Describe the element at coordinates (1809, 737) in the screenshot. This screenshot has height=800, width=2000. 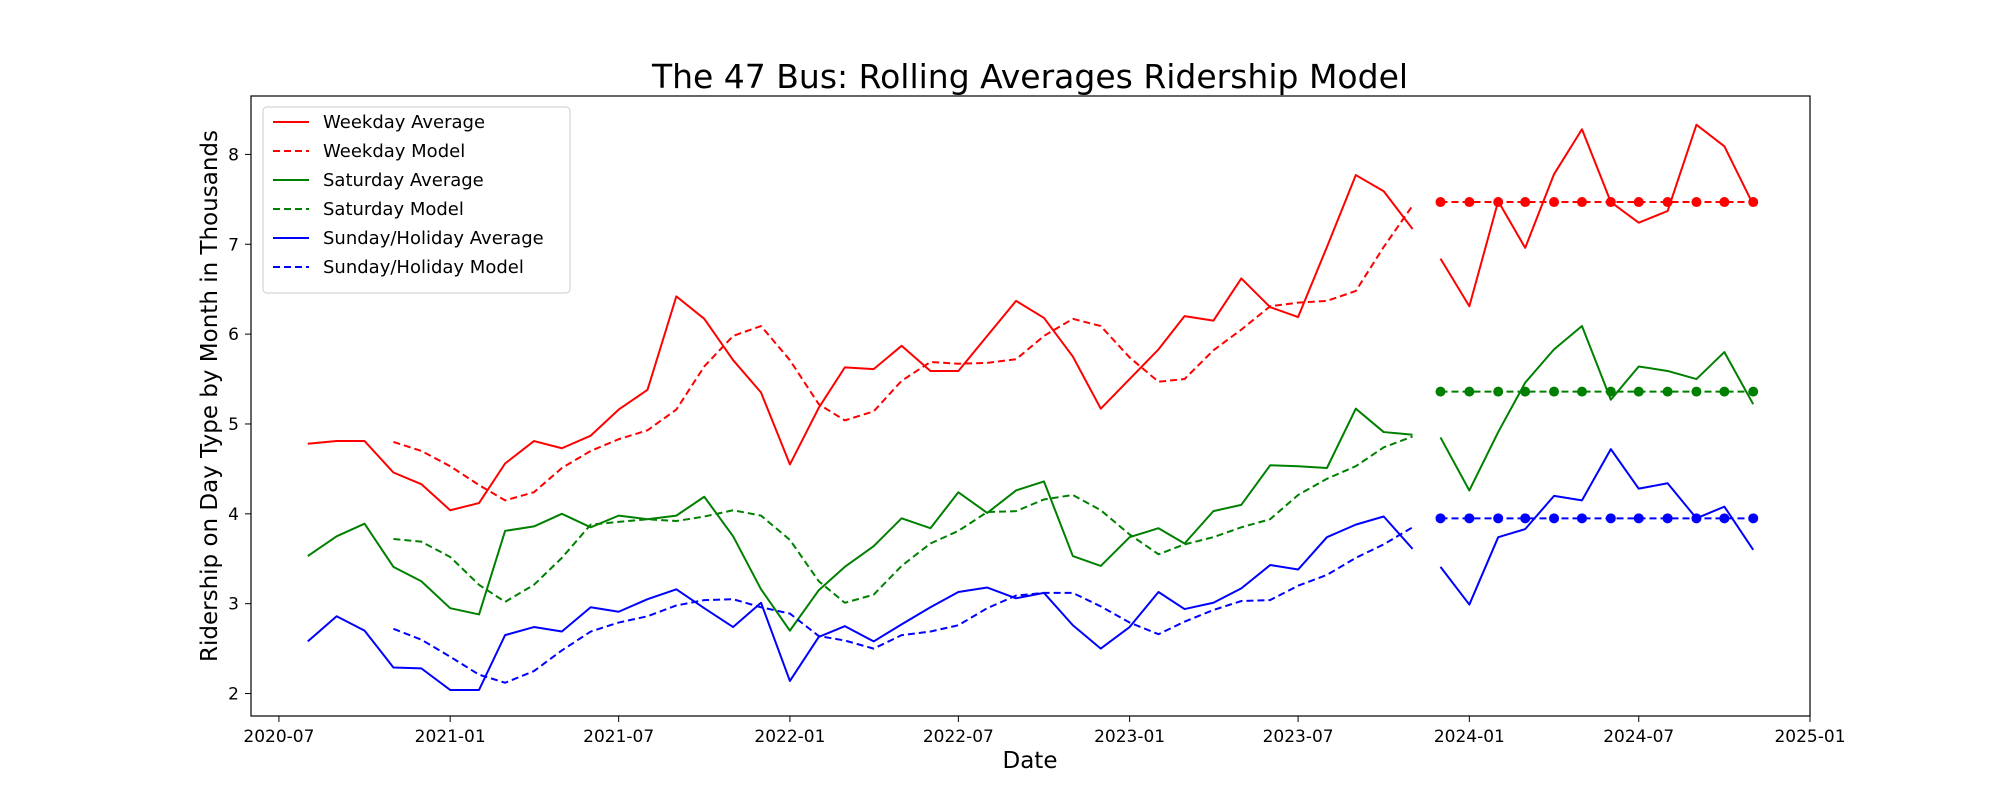
I see `x-tick-label: 2025-01` at that location.